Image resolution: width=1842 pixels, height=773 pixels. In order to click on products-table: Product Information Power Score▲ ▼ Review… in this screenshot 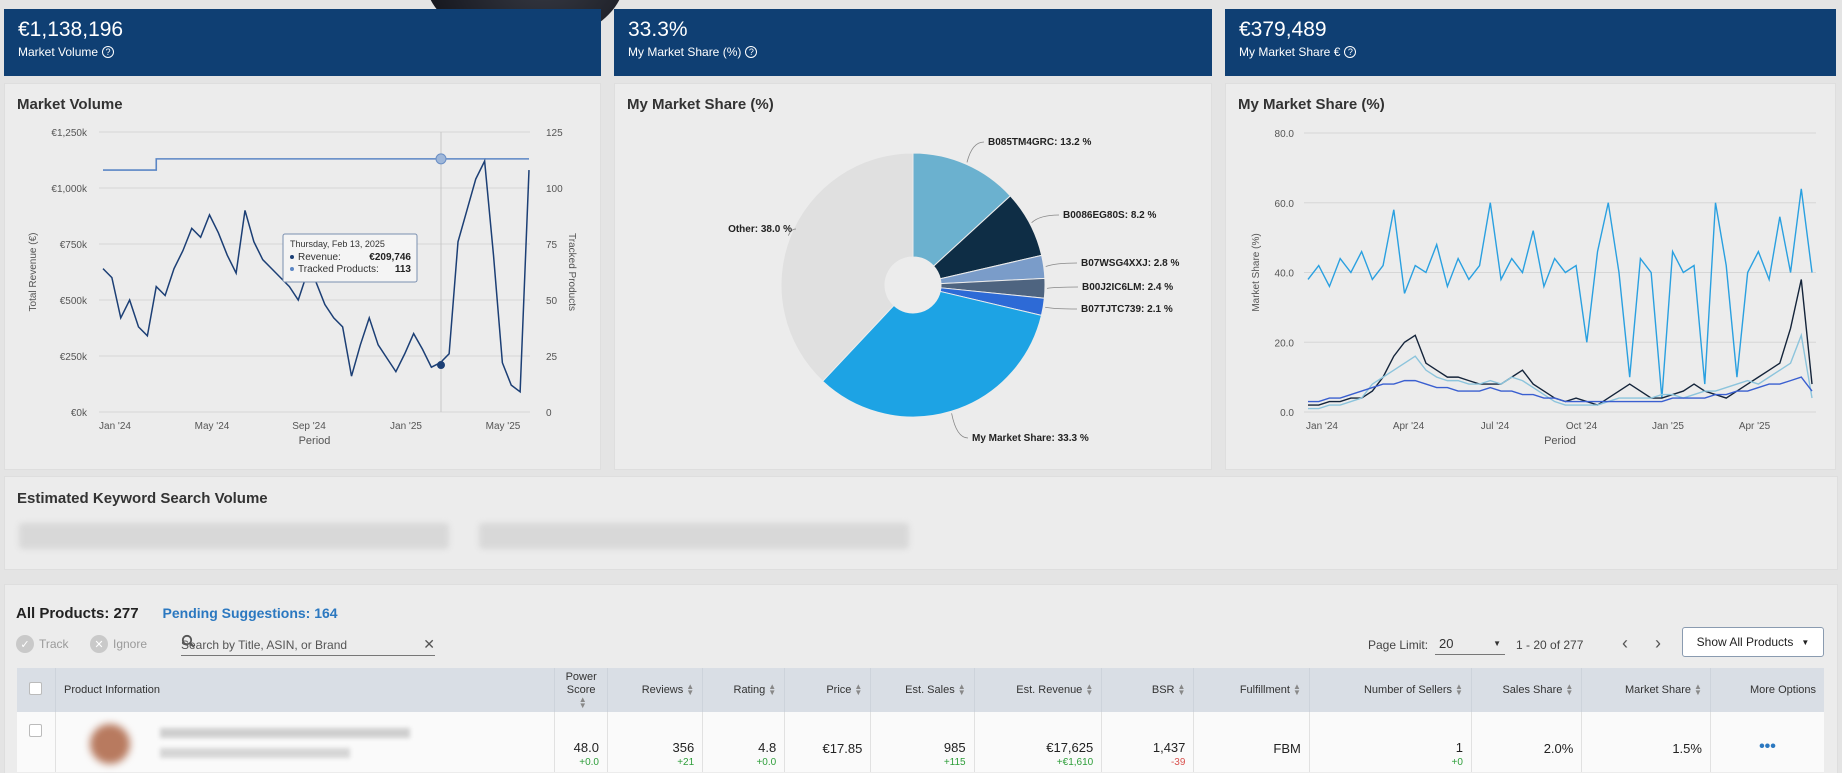, I will do `click(920, 720)`.